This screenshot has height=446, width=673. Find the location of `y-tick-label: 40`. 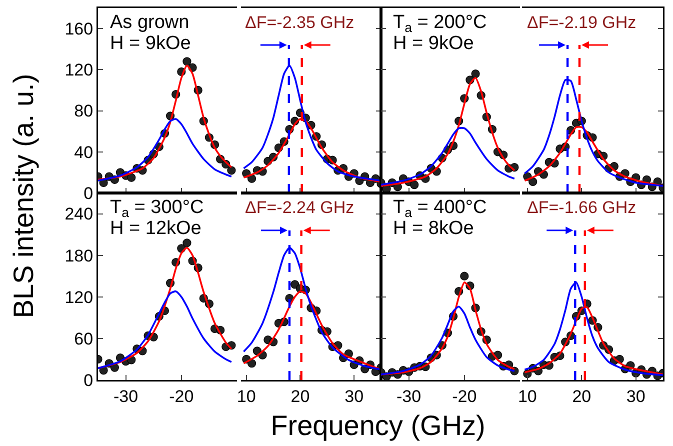

y-tick-label: 40 is located at coordinates (84, 152).